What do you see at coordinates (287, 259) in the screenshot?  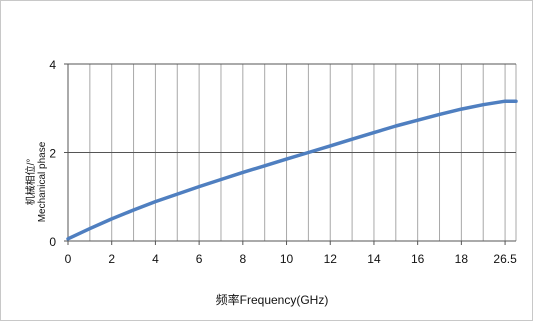 I see `x-tick-label: 10` at bounding box center [287, 259].